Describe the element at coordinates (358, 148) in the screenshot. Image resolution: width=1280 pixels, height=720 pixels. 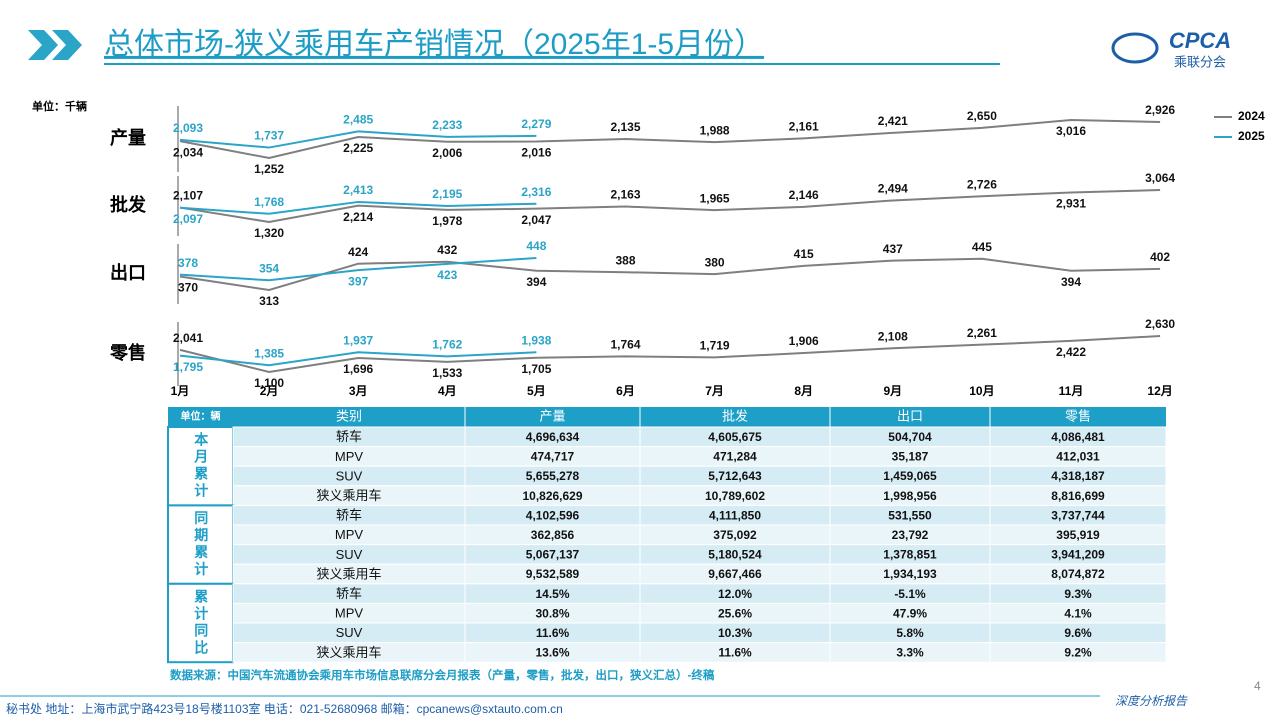
I see `data-label: 2,225` at that location.